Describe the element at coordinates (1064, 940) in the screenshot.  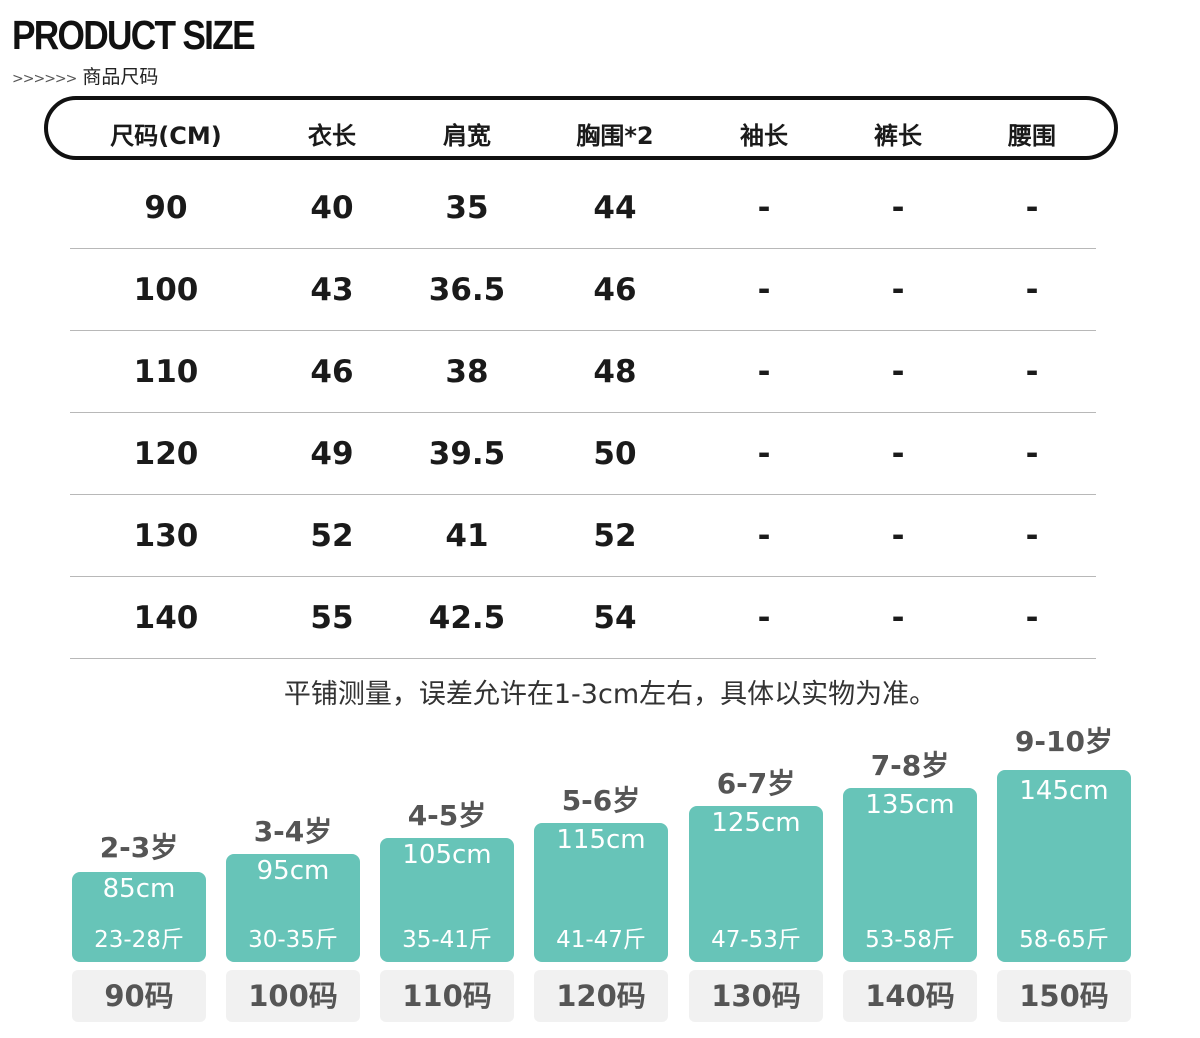
I see `weight-label: 58-65斤` at that location.